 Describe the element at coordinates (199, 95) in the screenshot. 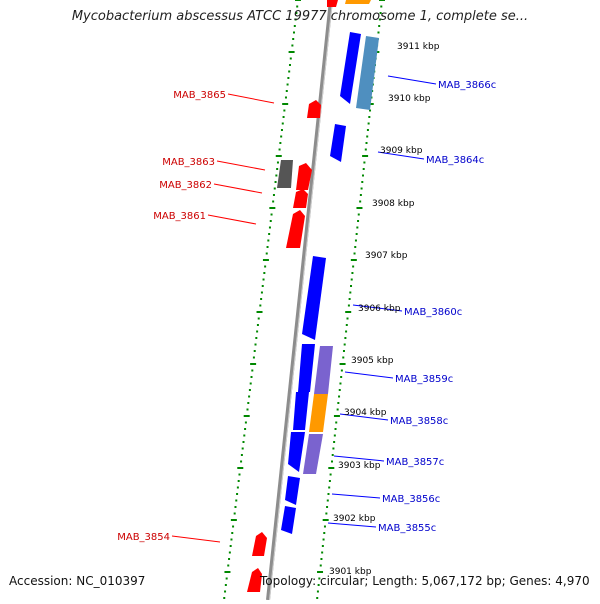

I see `gene-label-mab-3865: MAB_3865` at that location.